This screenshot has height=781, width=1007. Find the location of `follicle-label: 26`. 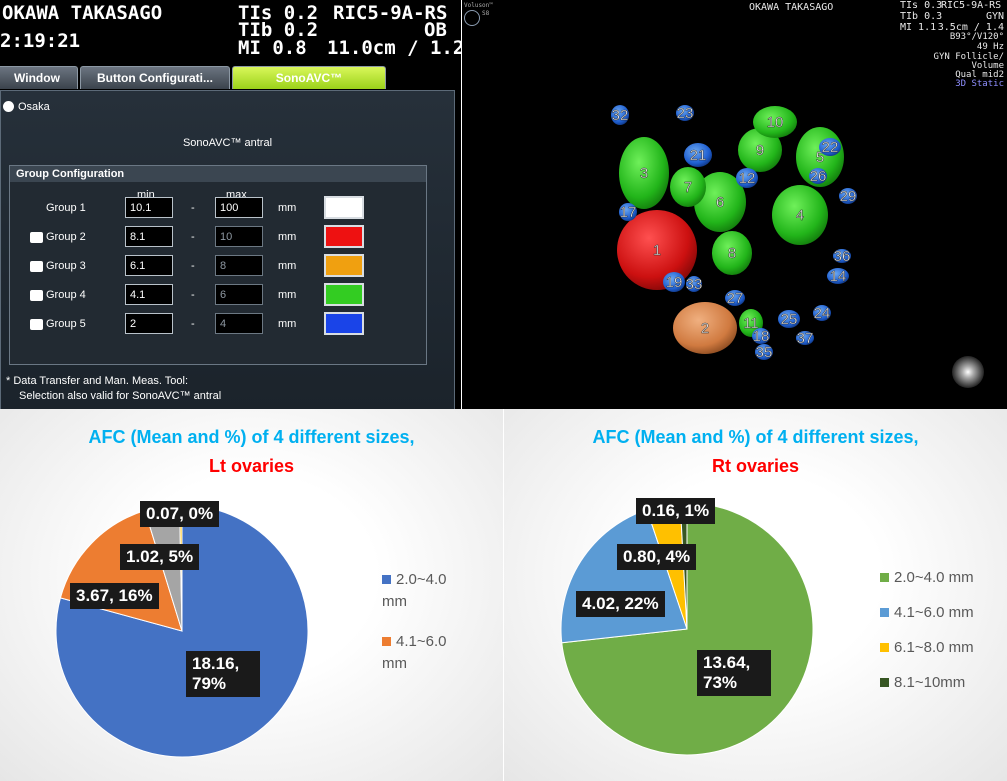

follicle-label: 26 is located at coordinates (818, 176).